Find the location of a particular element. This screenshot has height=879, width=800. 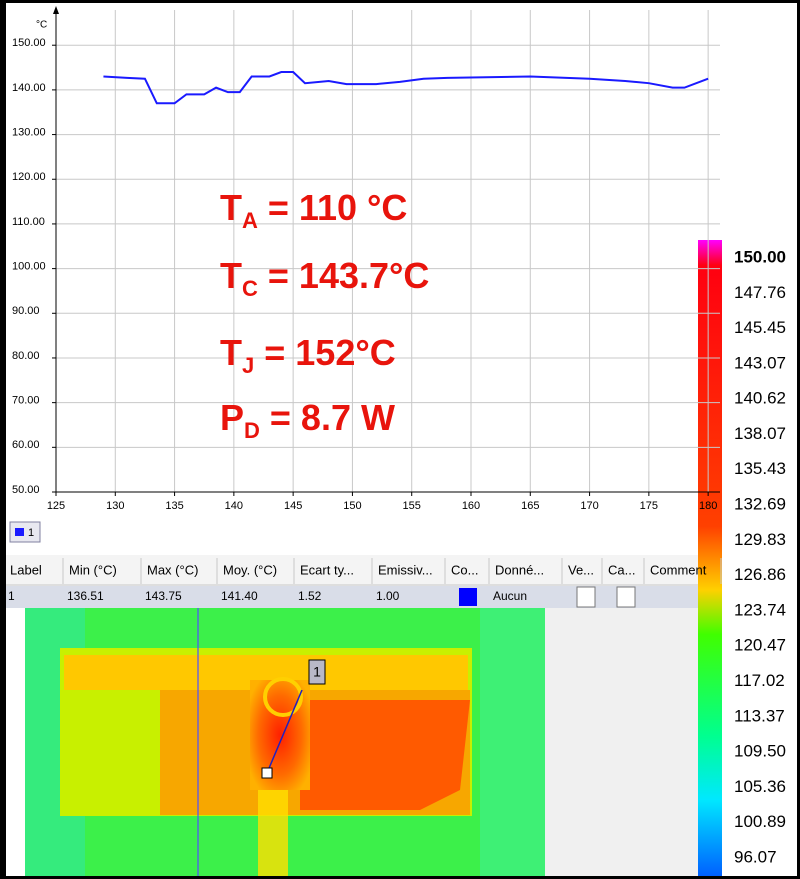

x-tick-label: 180 is located at coordinates (708, 506).